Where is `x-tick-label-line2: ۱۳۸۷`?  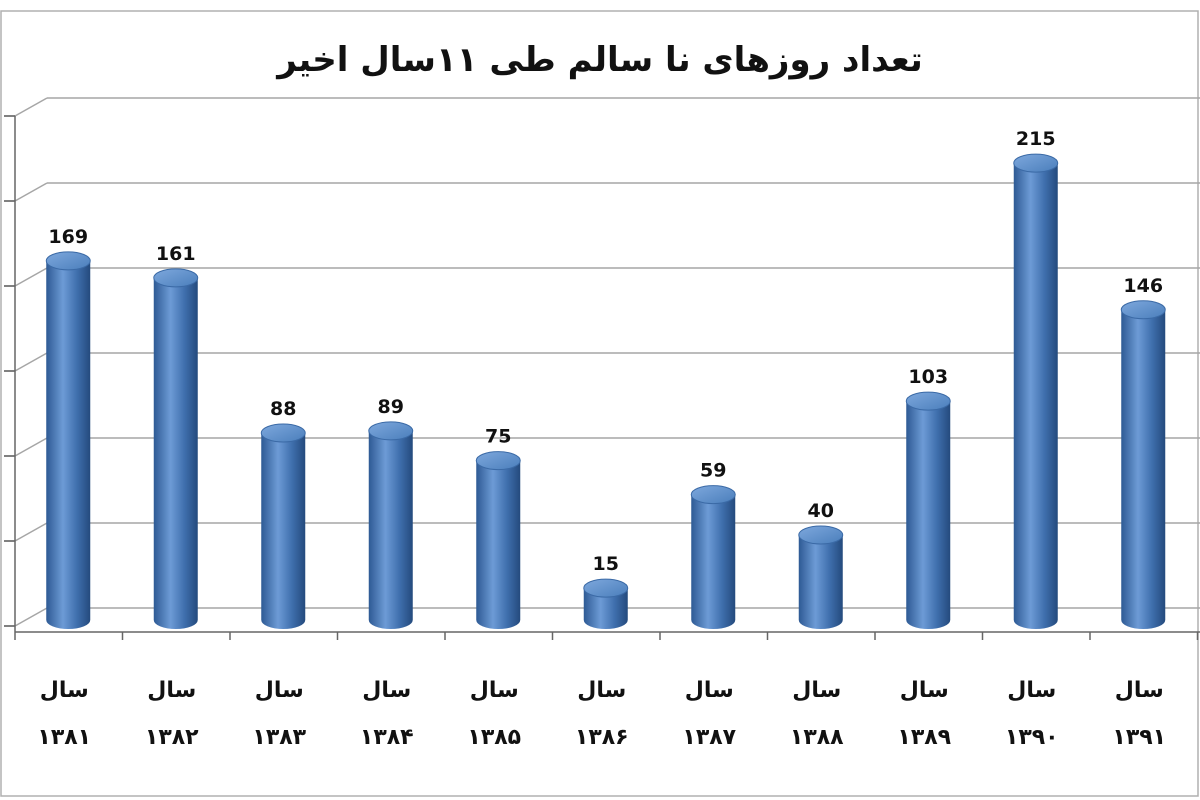 x-tick-label-line2: ۱۳۸۷ is located at coordinates (709, 737).